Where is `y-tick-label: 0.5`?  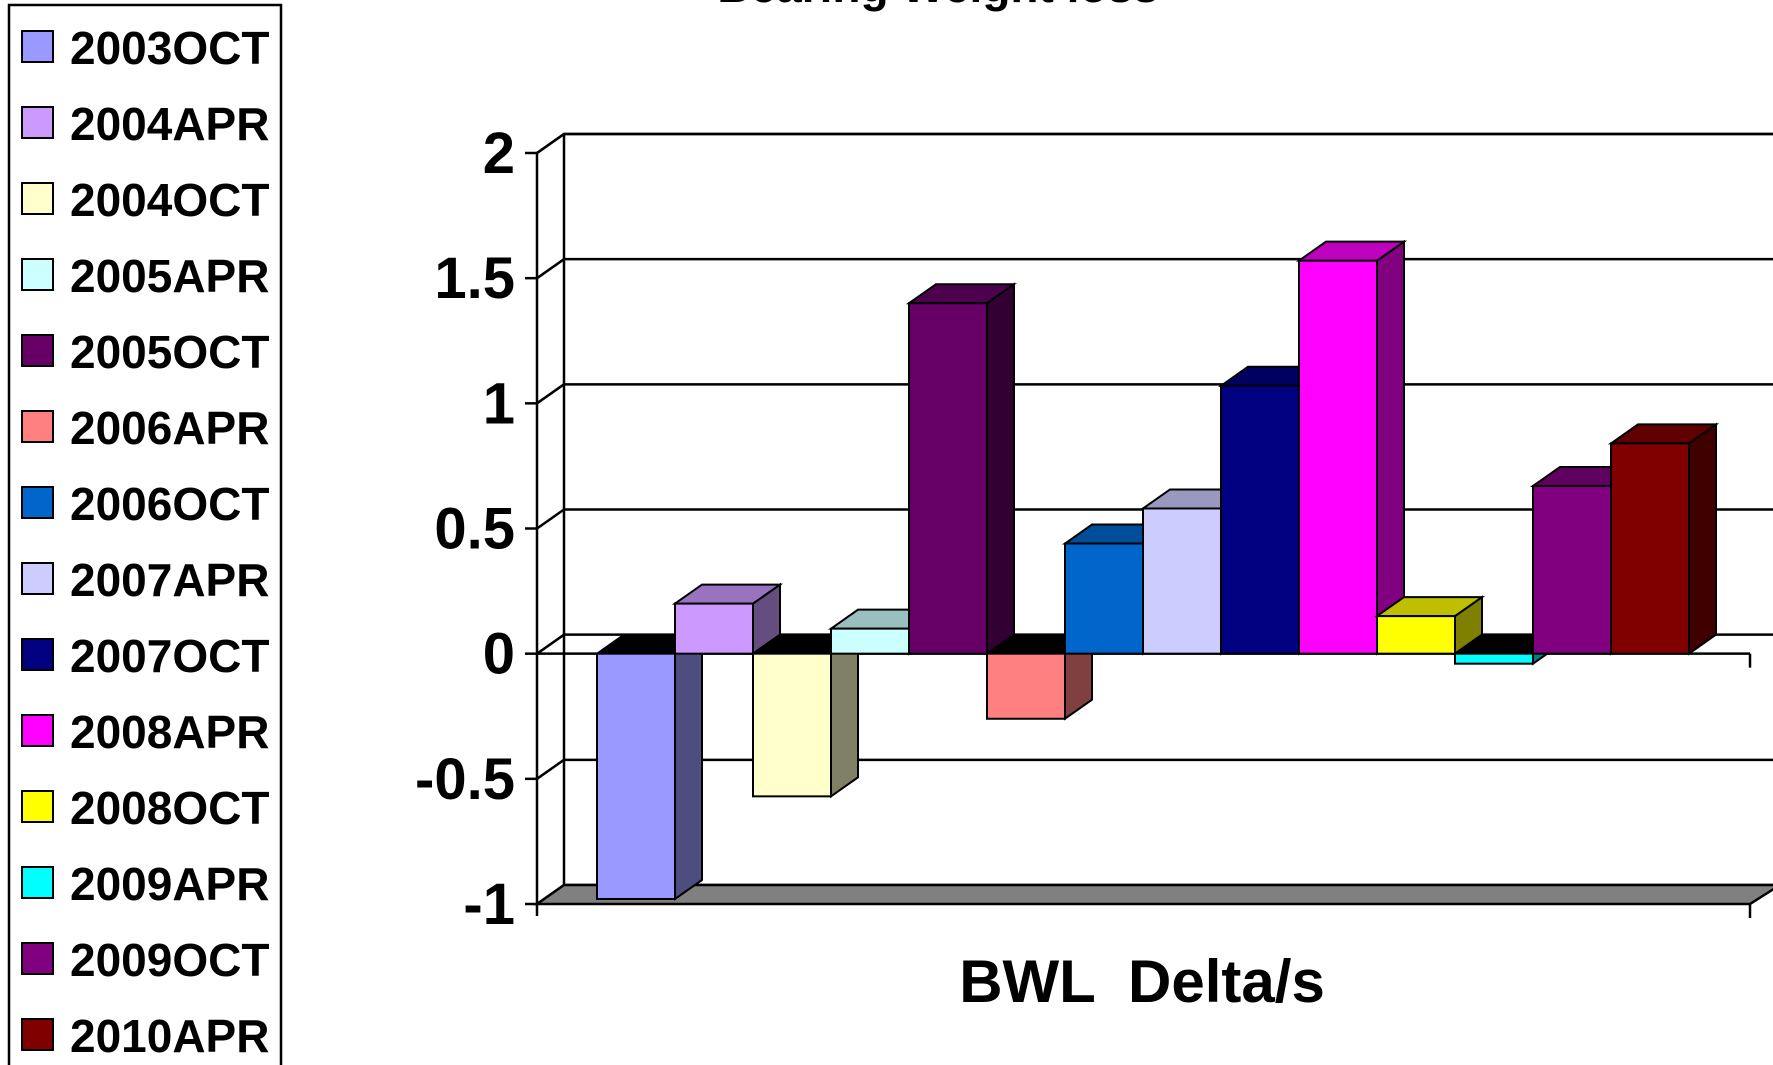 y-tick-label: 0.5 is located at coordinates (474, 529).